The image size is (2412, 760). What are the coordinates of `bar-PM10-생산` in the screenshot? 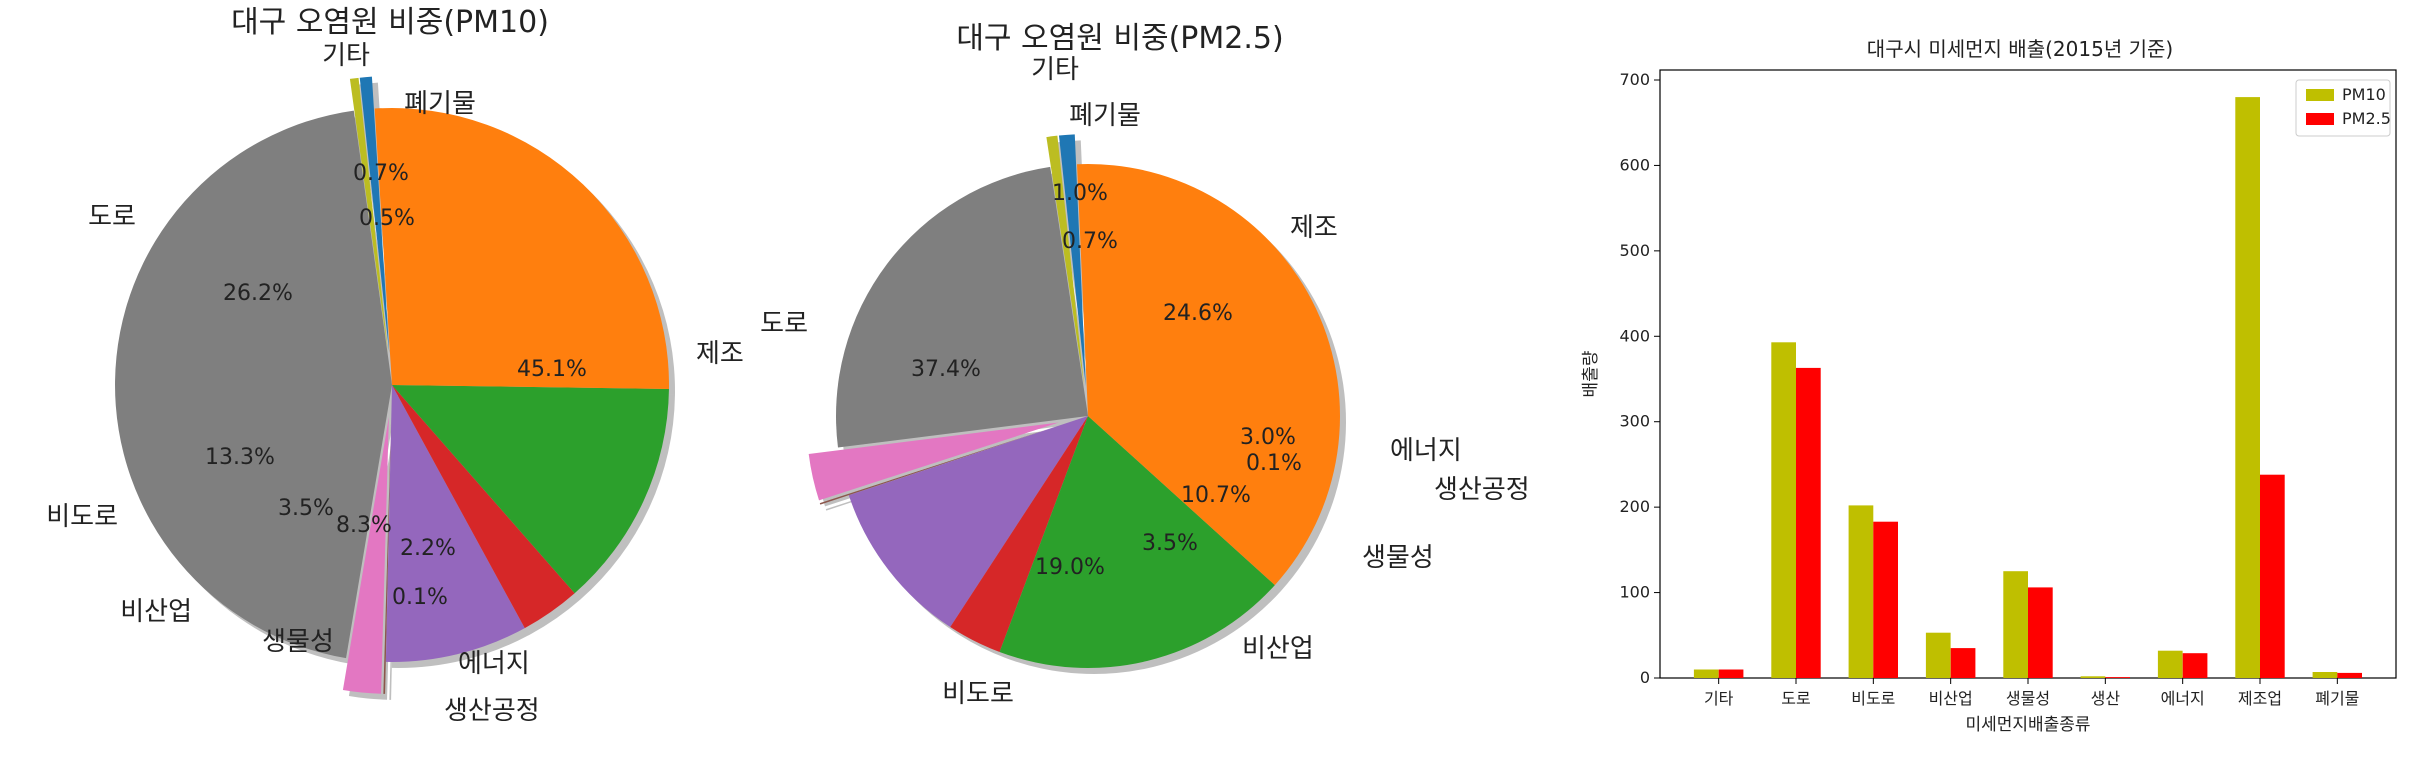 It's located at (2093, 677).